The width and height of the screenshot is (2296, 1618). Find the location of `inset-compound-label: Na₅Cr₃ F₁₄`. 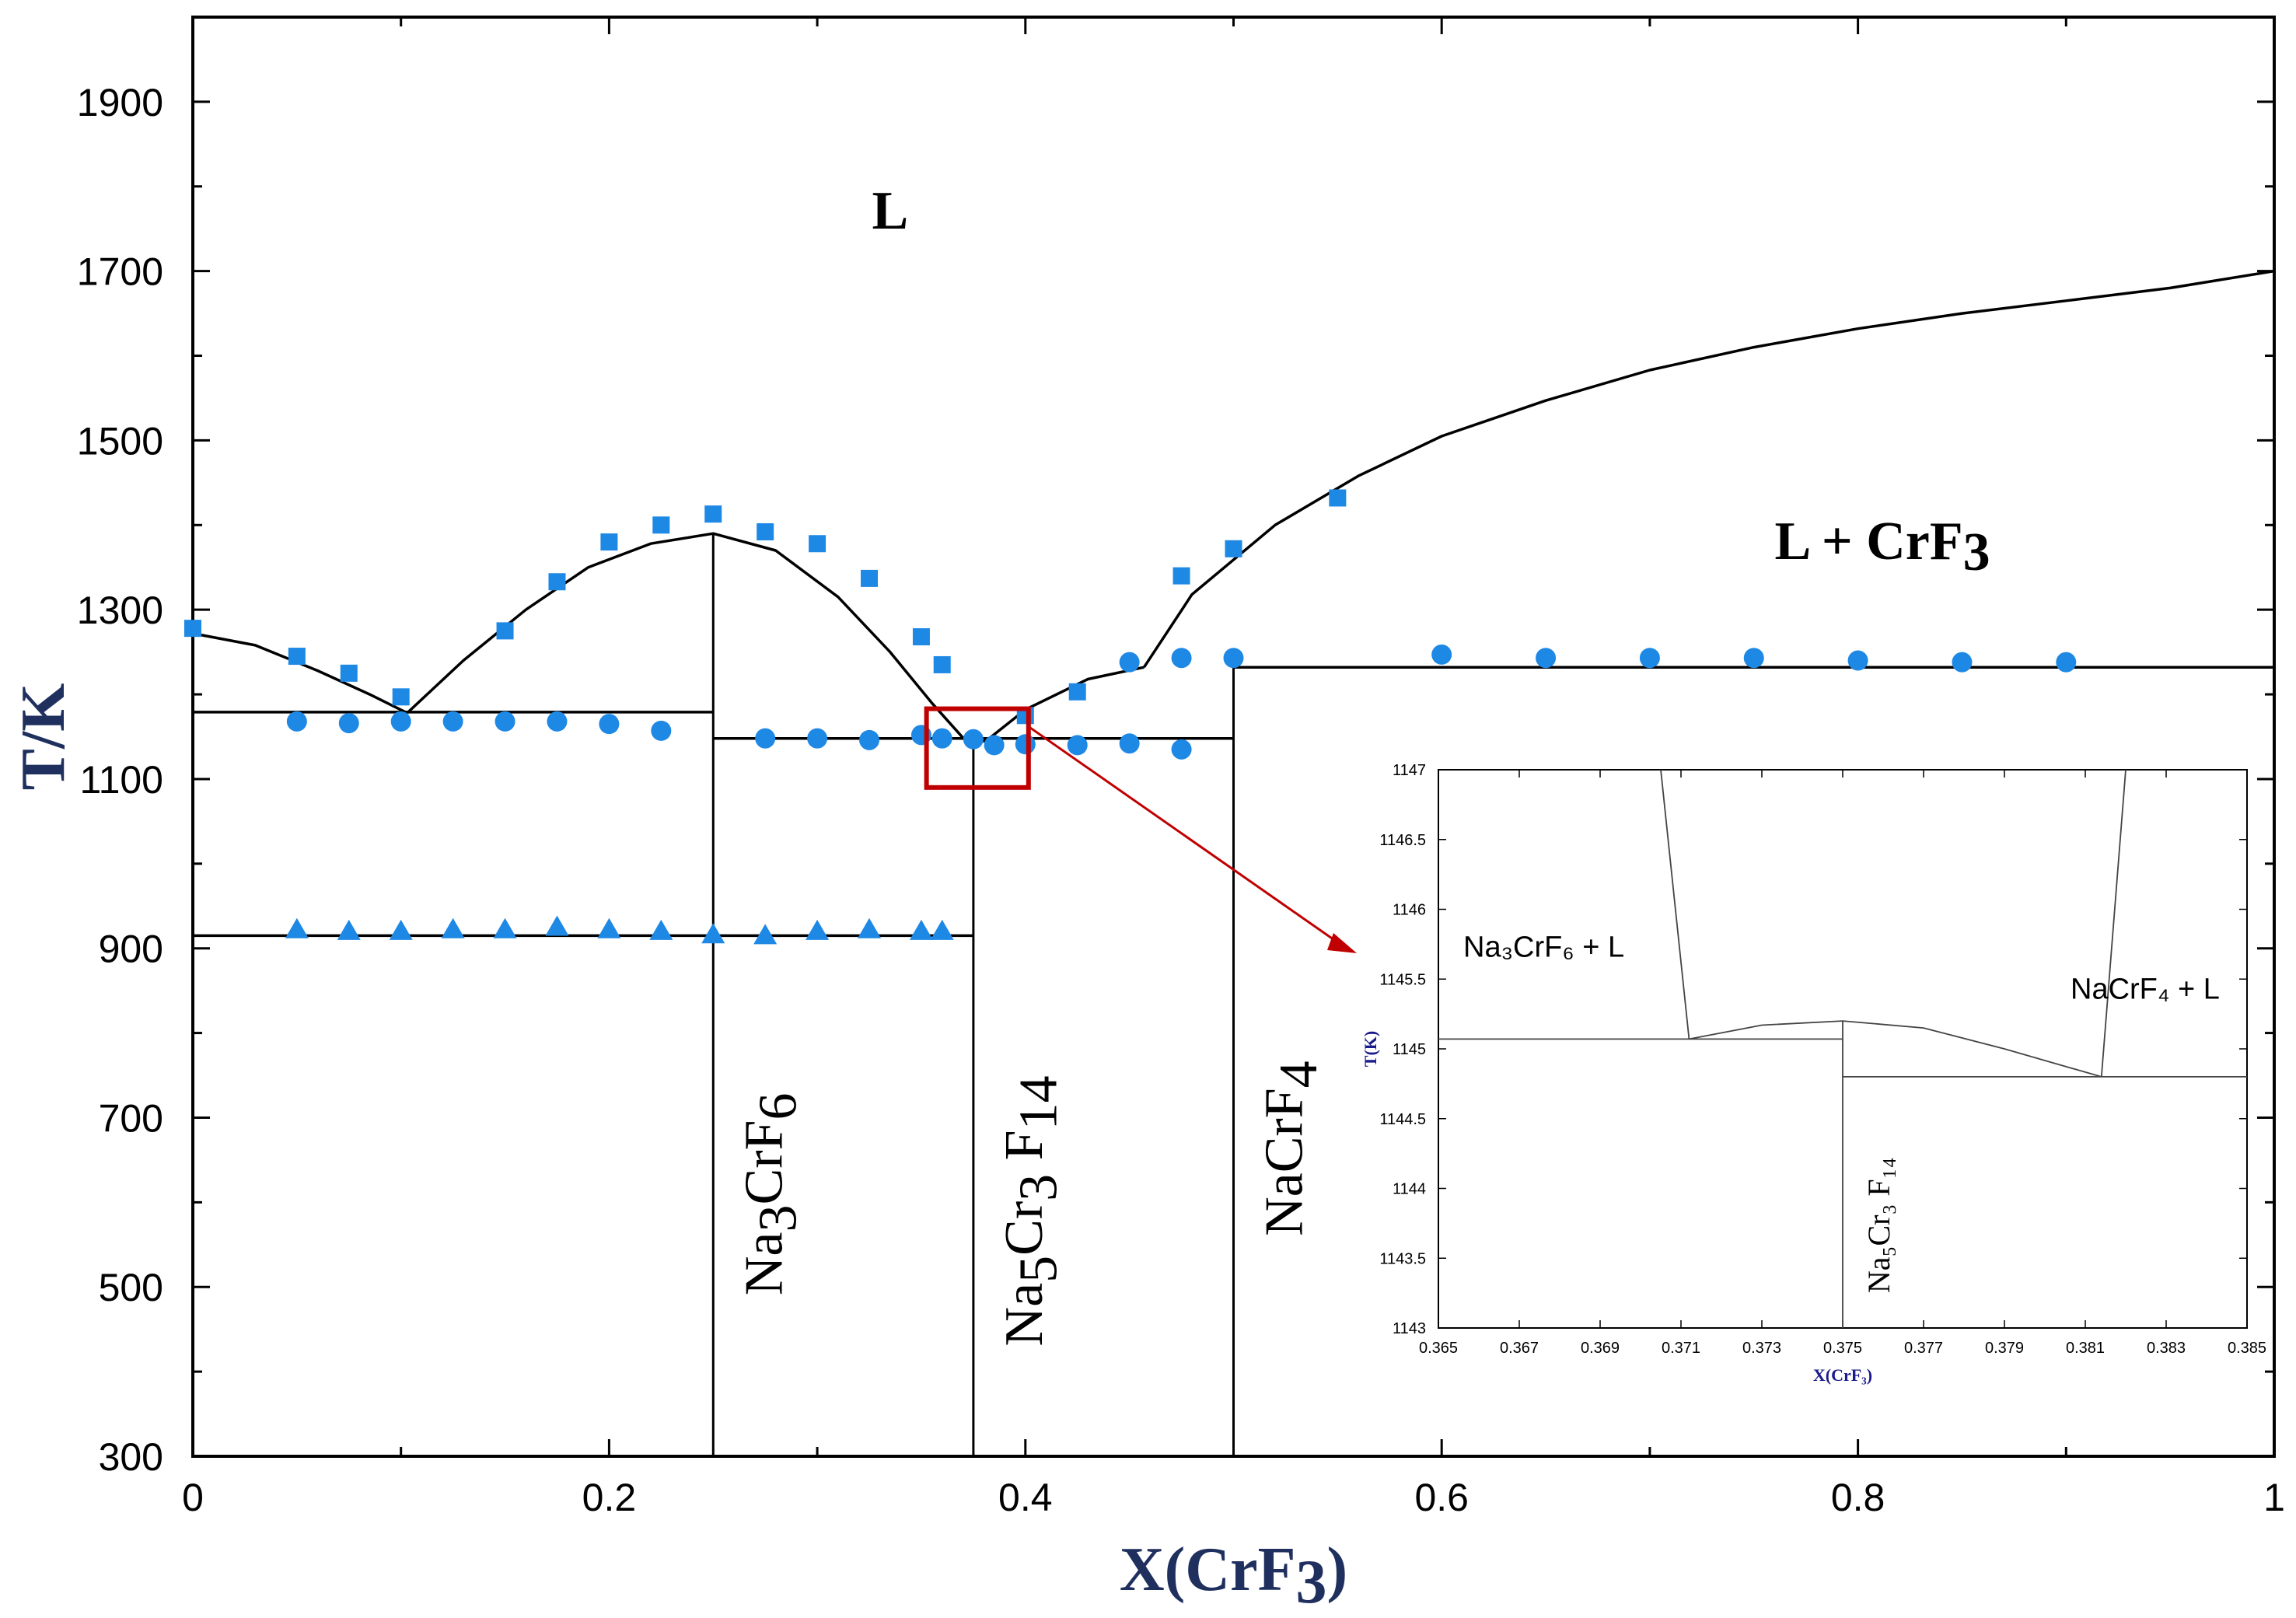

inset-compound-label: Na₅Cr₃ F₁₄ is located at coordinates (1878, 1225).